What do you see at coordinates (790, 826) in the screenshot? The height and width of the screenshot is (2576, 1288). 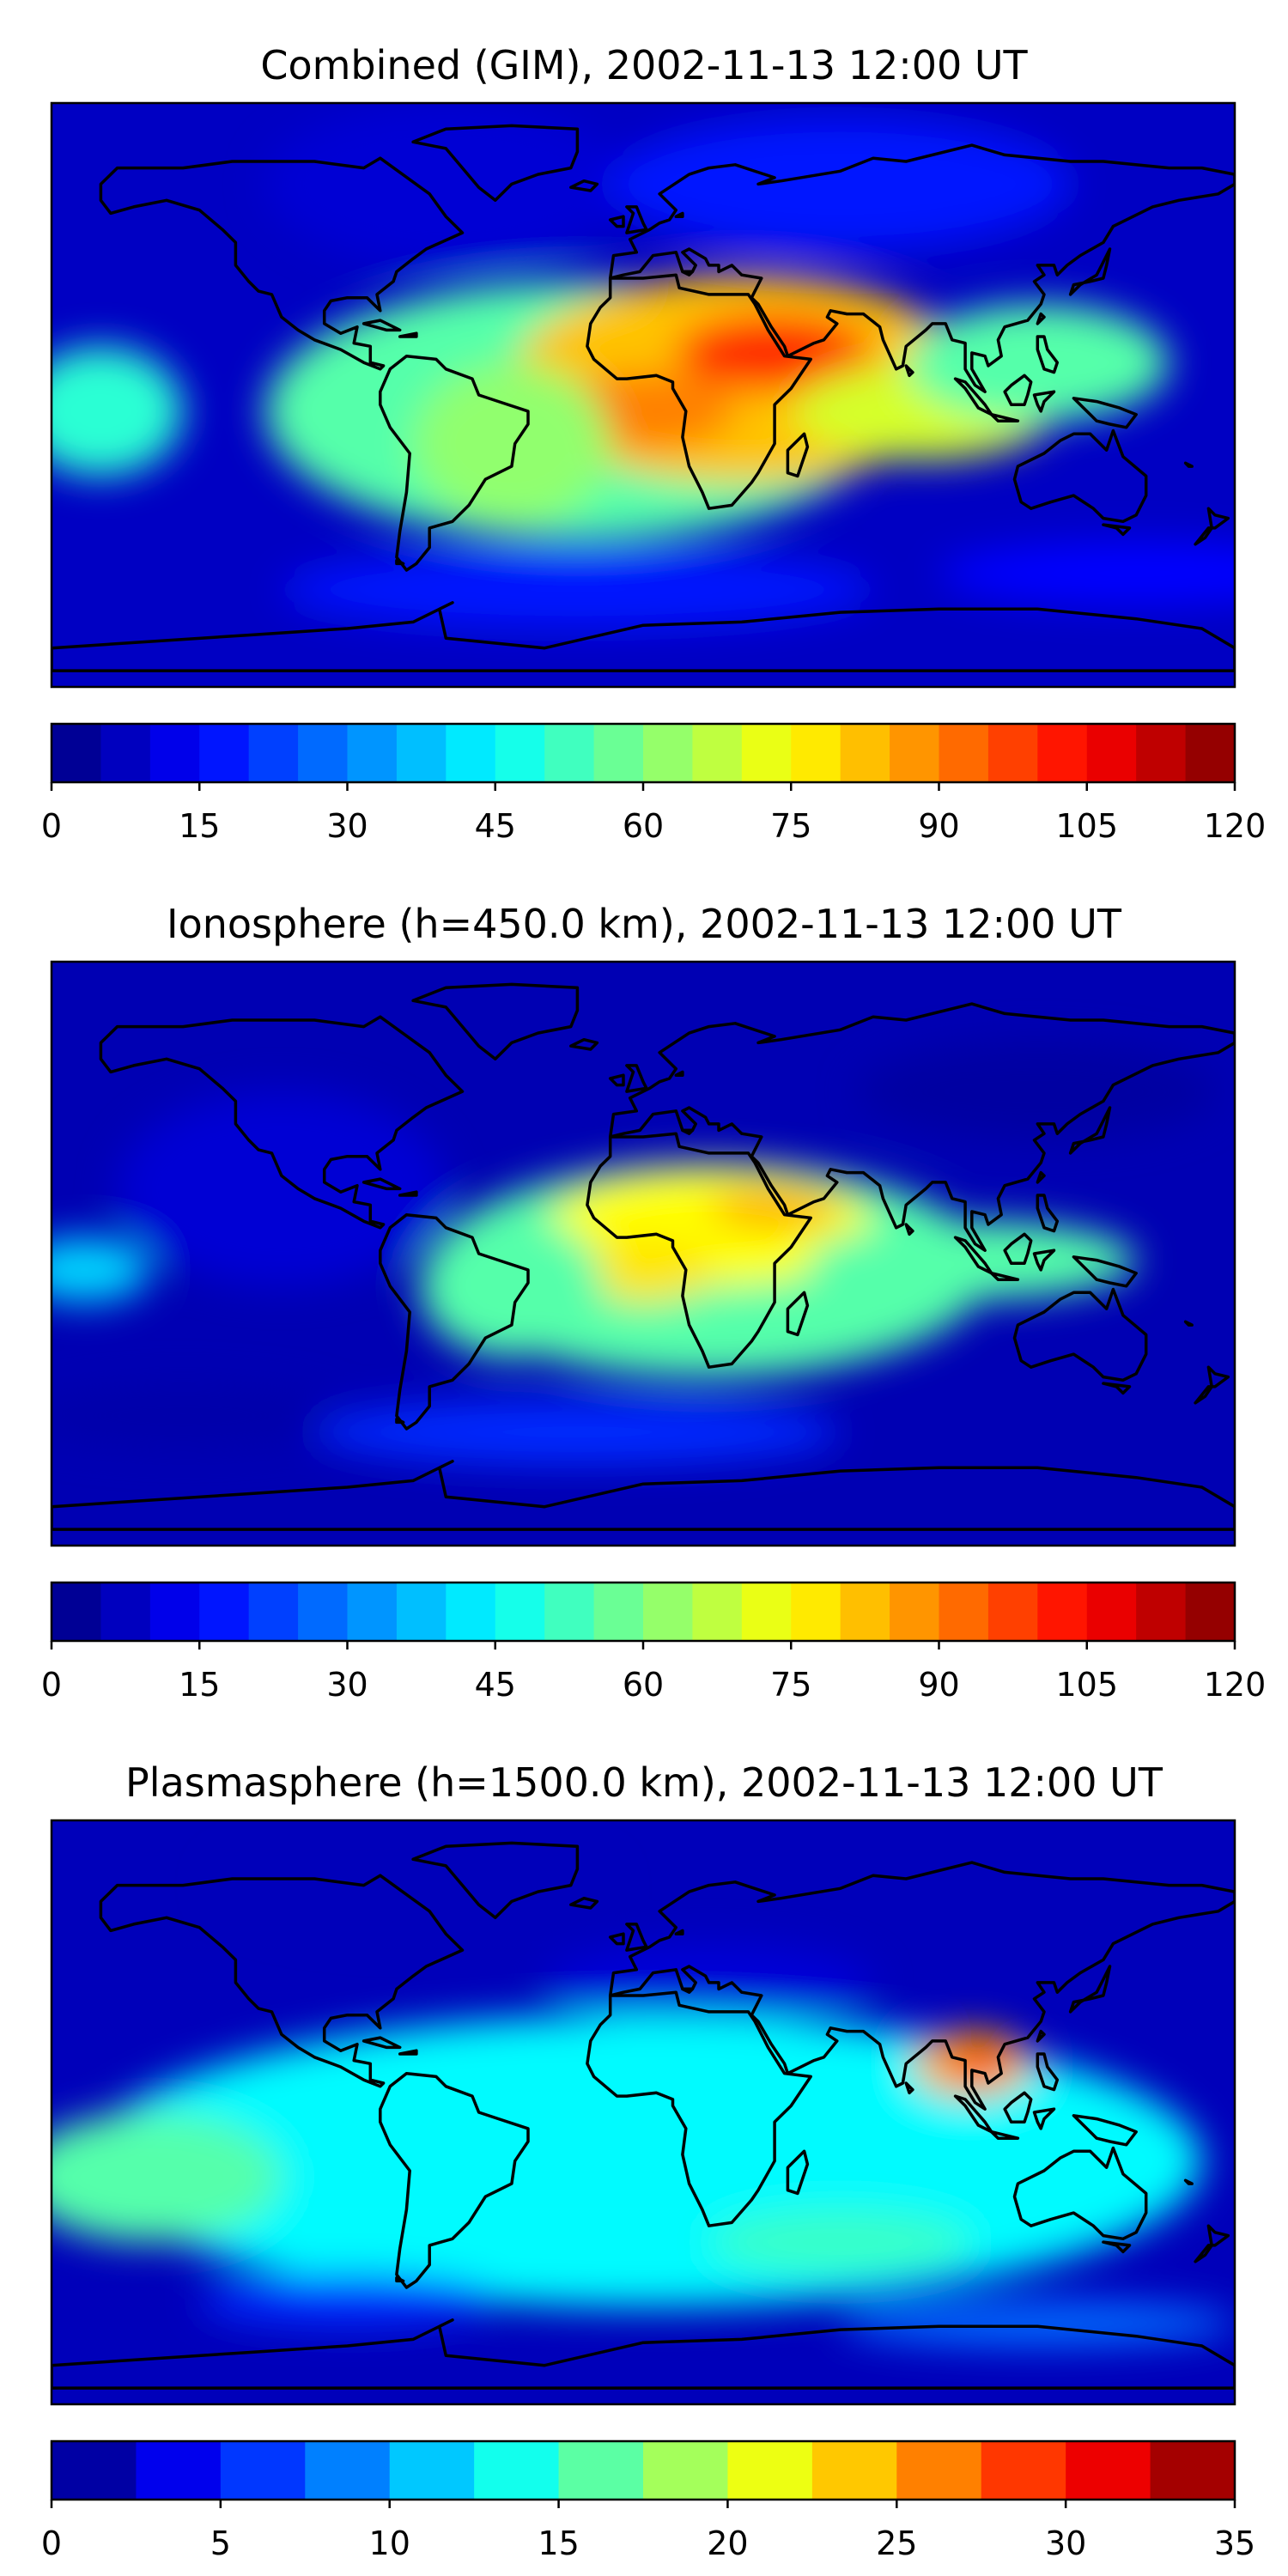 I see `colorbar-tick-label: 75` at bounding box center [790, 826].